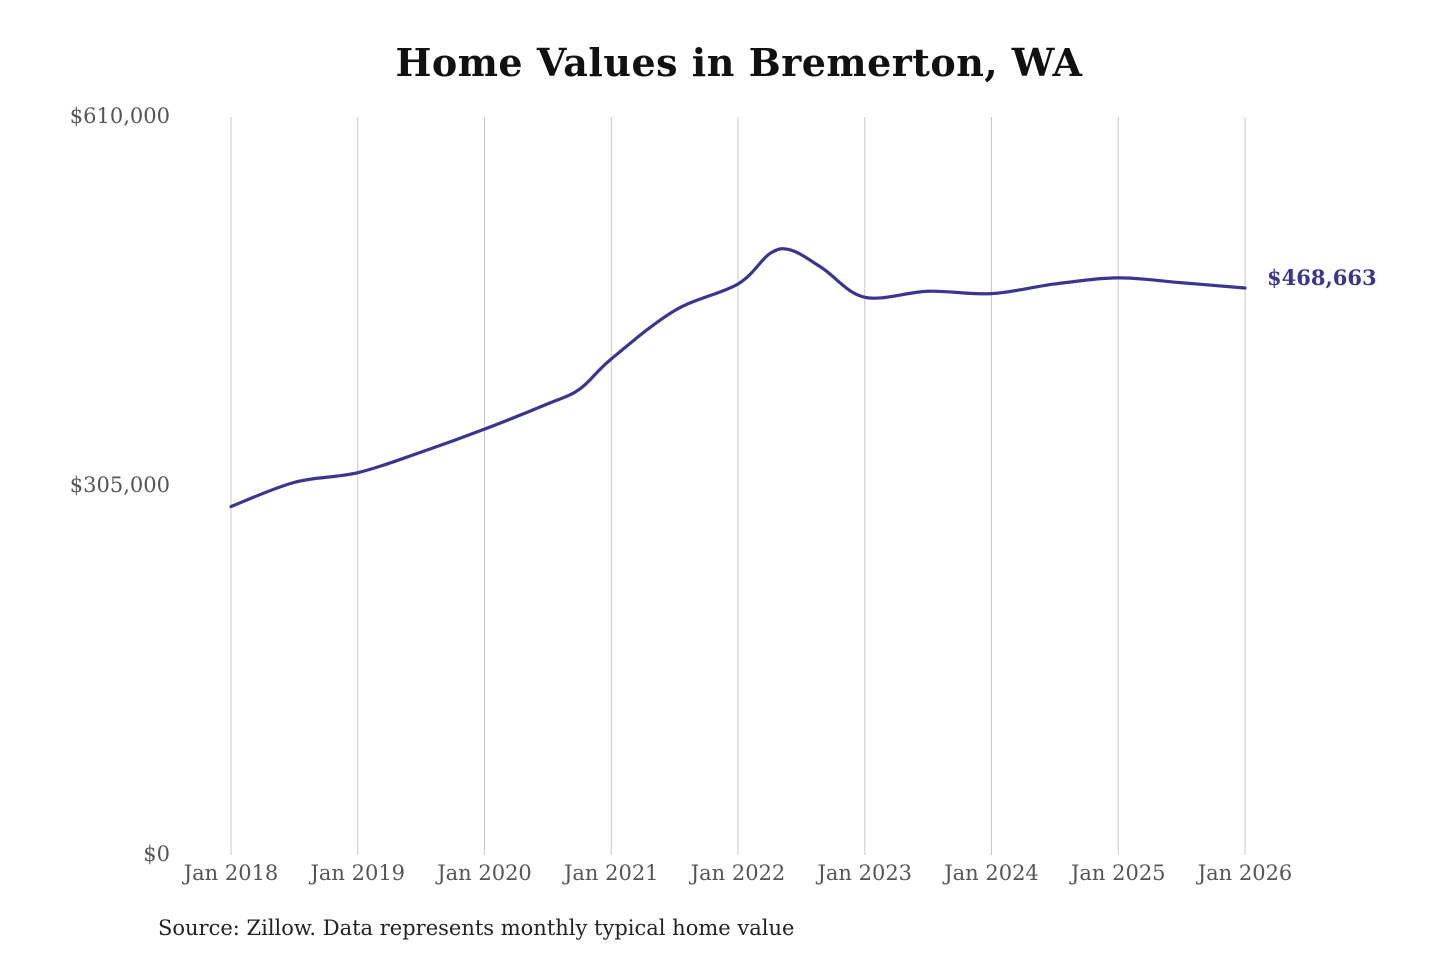 This screenshot has width=1440, height=960. Describe the element at coordinates (610, 873) in the screenshot. I see `x-tick-label: Jan 2021` at that location.